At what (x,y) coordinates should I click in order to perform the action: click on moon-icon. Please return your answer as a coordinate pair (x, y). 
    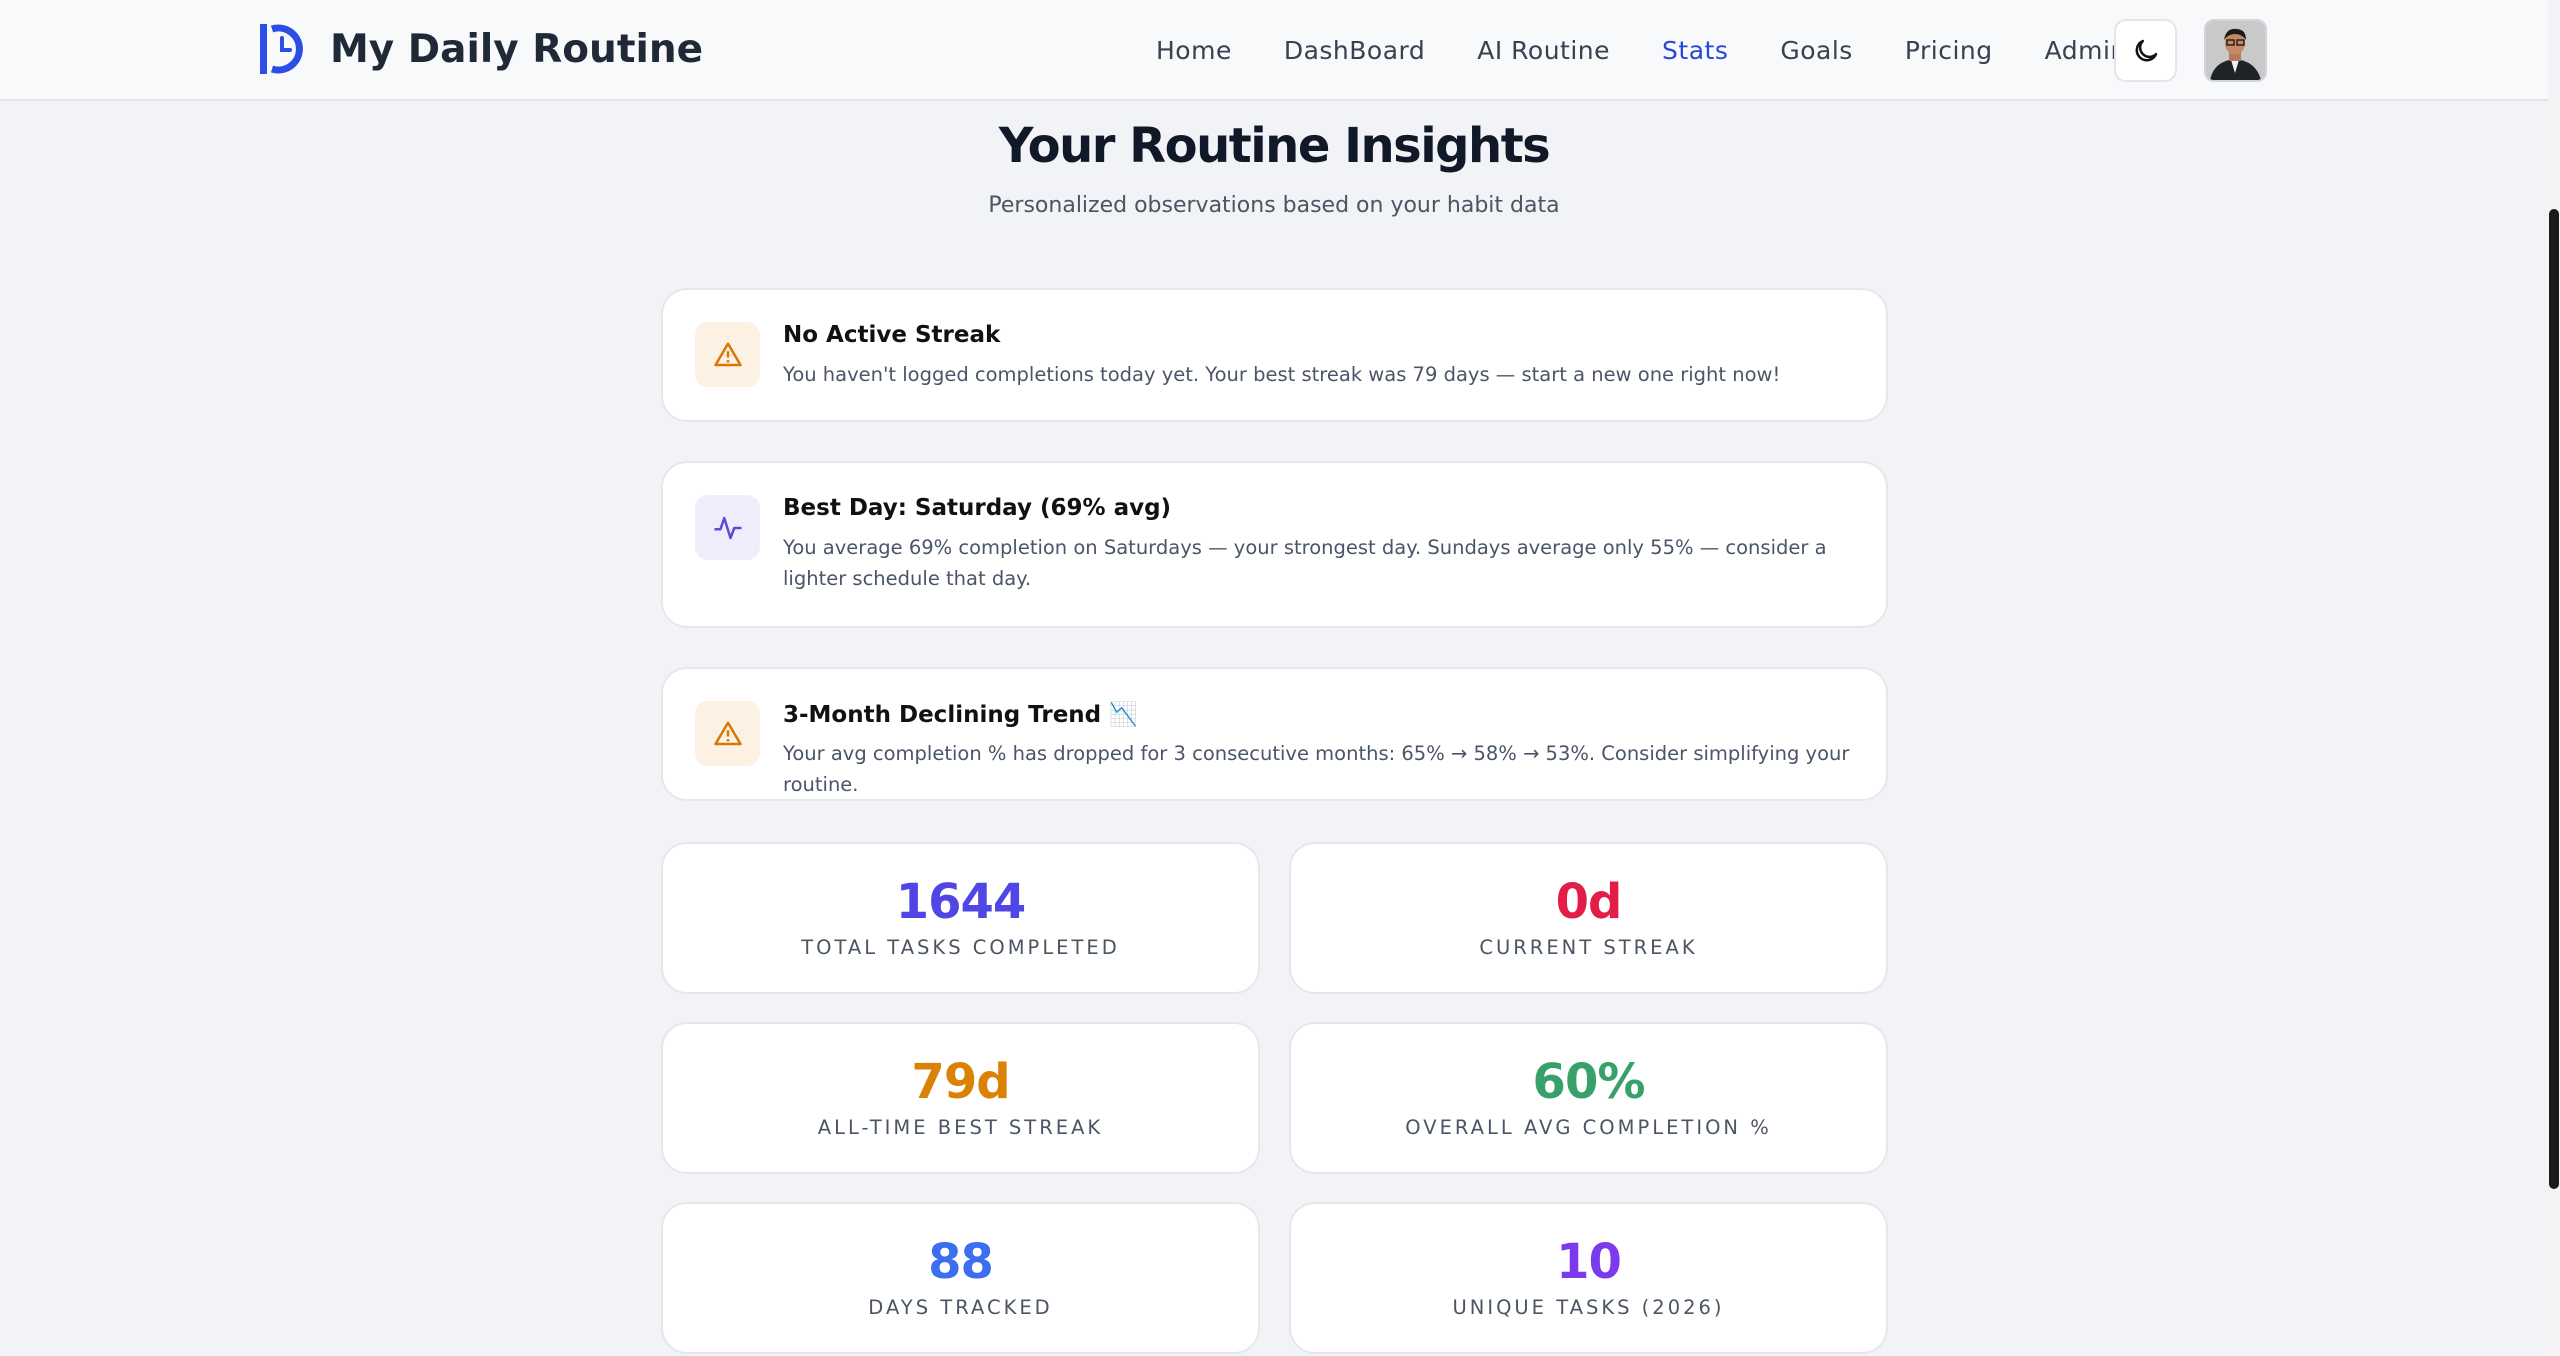
    Looking at the image, I should click on (2146, 50).